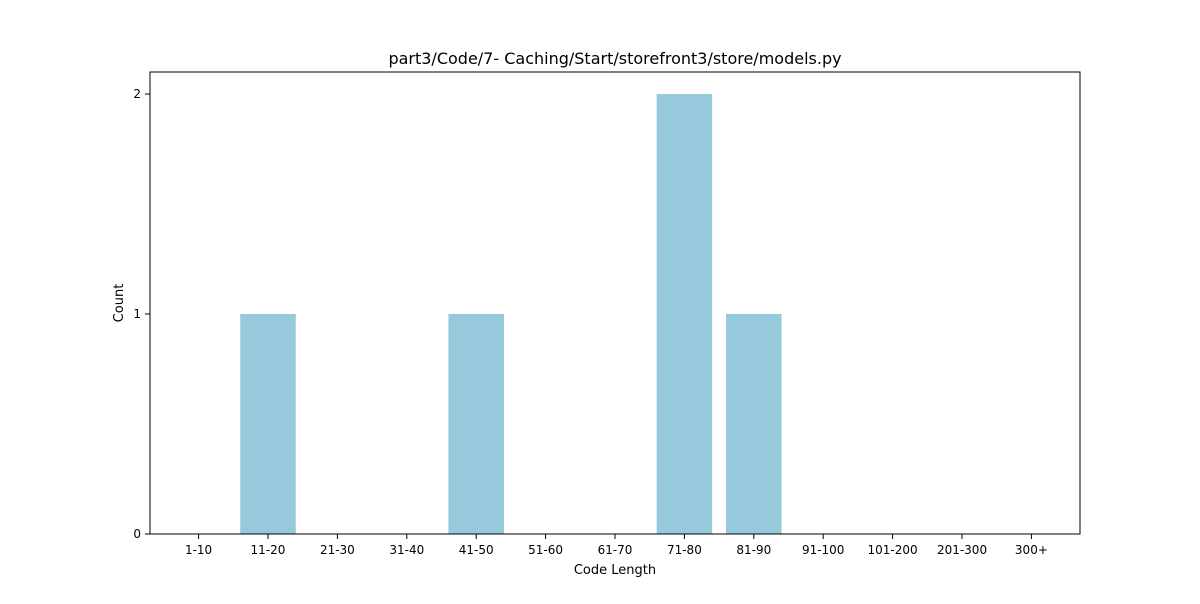  I want to click on x-tick-label: 51-60, so click(545, 550).